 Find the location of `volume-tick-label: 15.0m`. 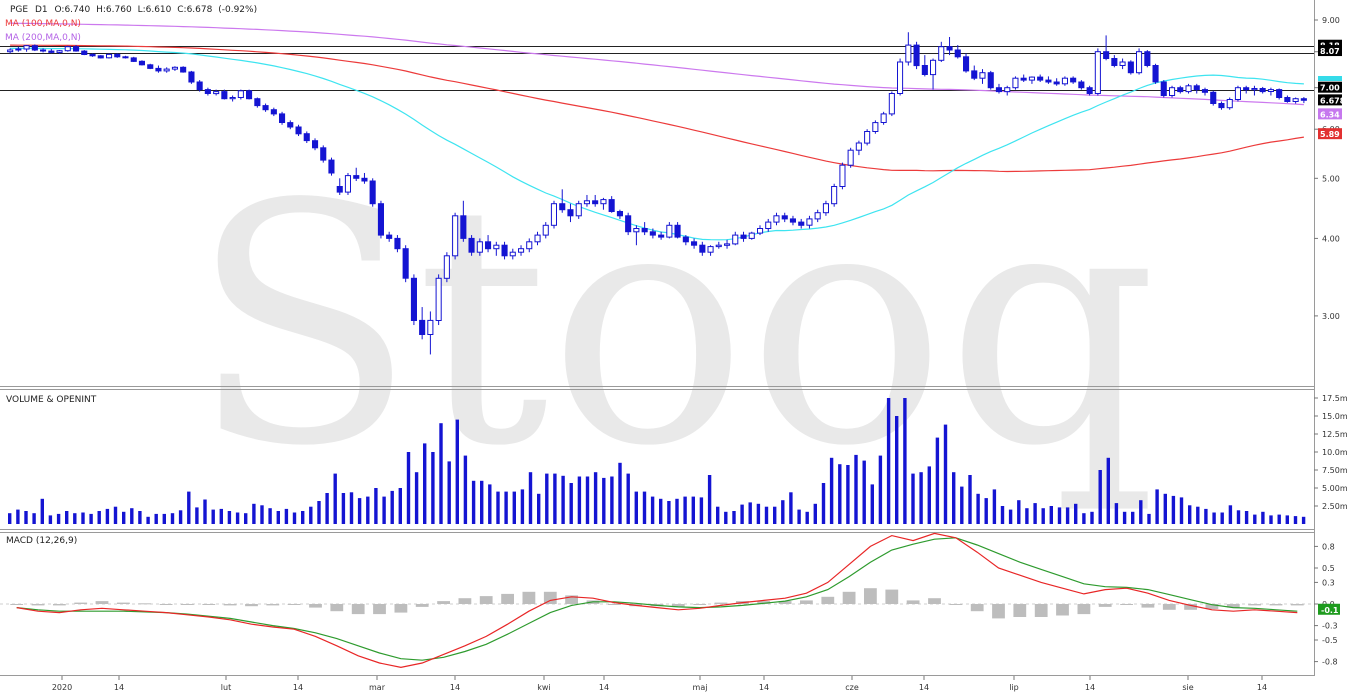

volume-tick-label: 15.0m is located at coordinates (1335, 416).